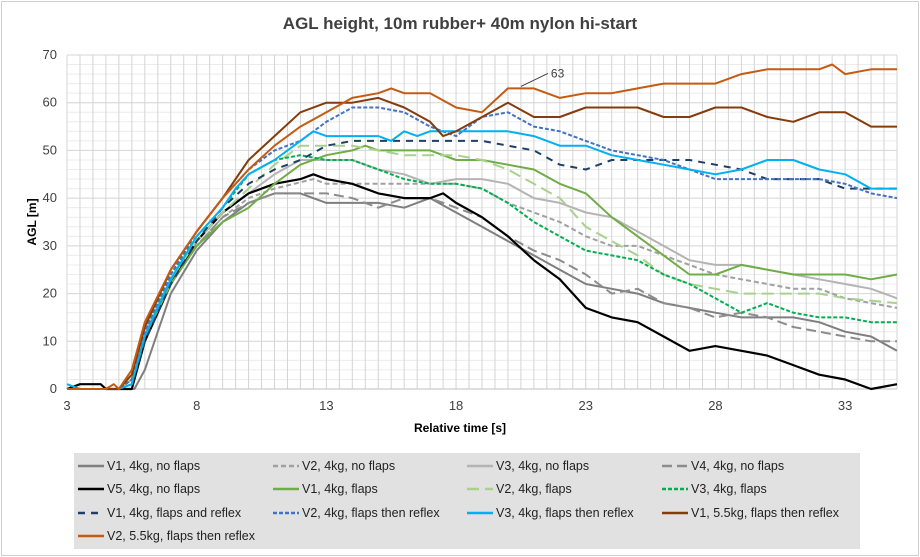 Image resolution: width=920 pixels, height=557 pixels. Describe the element at coordinates (565, 513) in the screenshot. I see `legend-label: V3, 4kg, flaps then reflex` at that location.